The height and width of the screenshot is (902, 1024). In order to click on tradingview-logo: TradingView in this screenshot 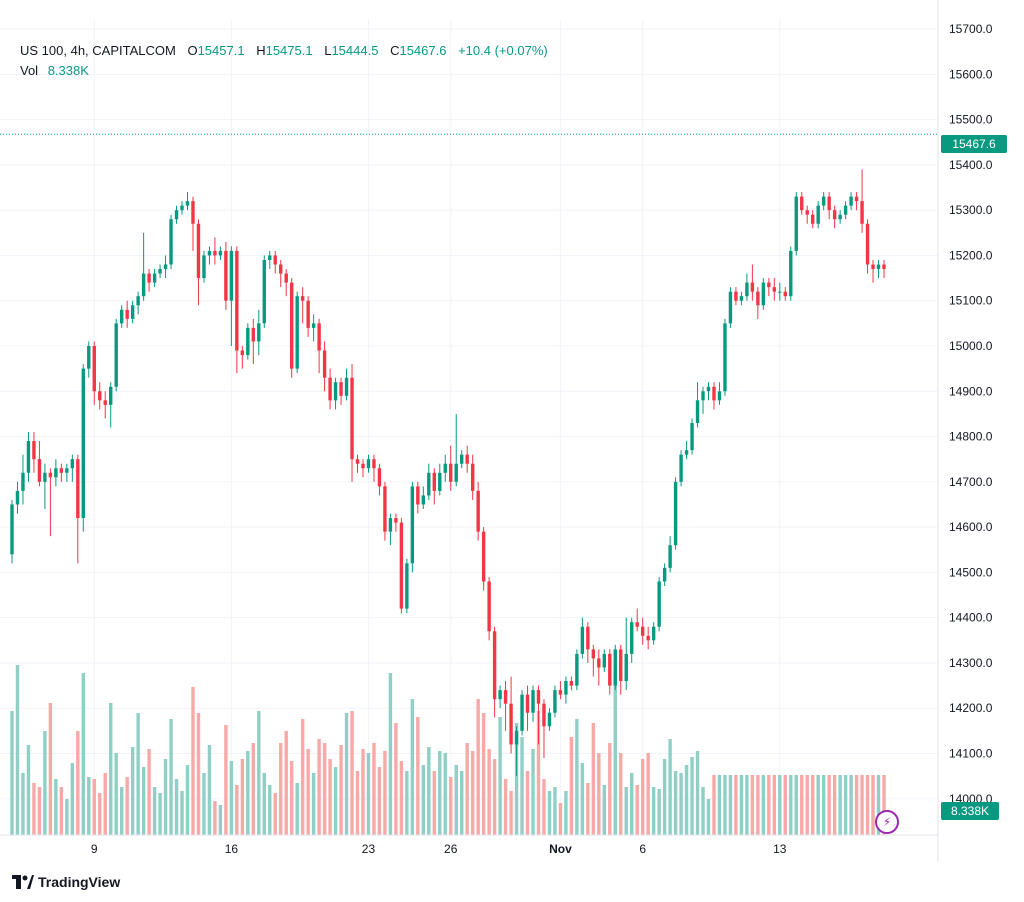, I will do `click(66, 882)`.